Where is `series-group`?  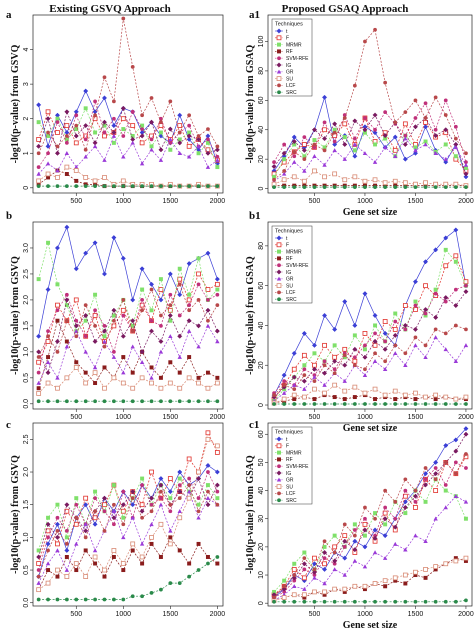 series-group is located at coordinates (128, 102).